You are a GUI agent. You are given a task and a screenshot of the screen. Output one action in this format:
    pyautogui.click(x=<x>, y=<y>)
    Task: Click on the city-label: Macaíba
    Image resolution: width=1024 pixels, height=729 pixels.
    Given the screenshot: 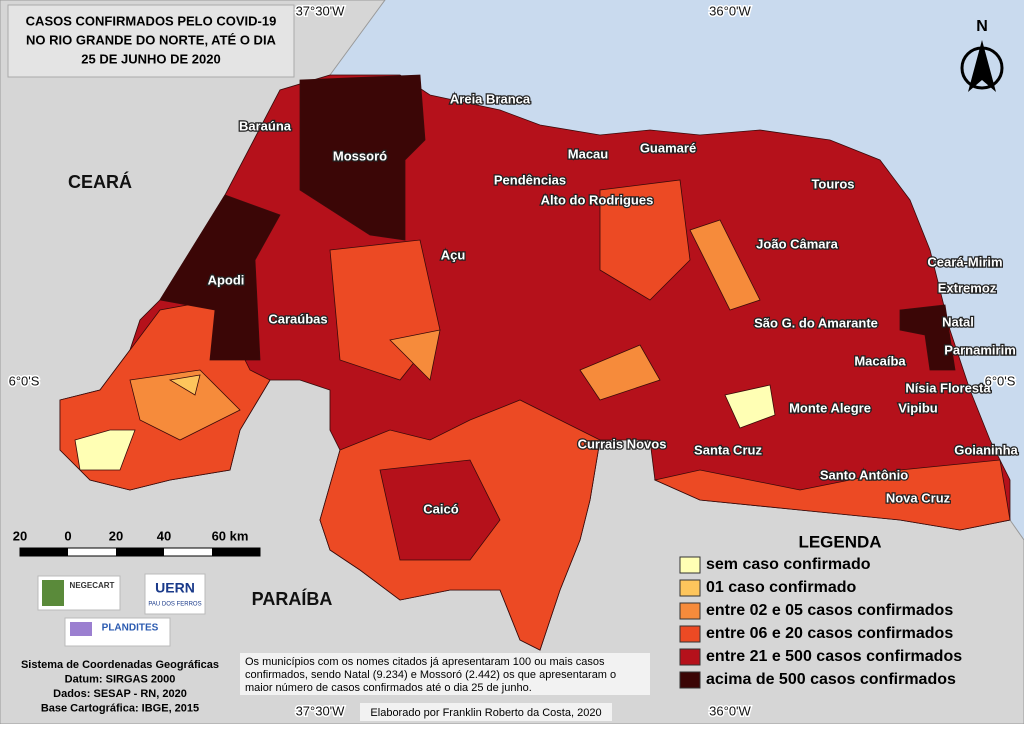 What is the action you would take?
    pyautogui.click(x=880, y=360)
    